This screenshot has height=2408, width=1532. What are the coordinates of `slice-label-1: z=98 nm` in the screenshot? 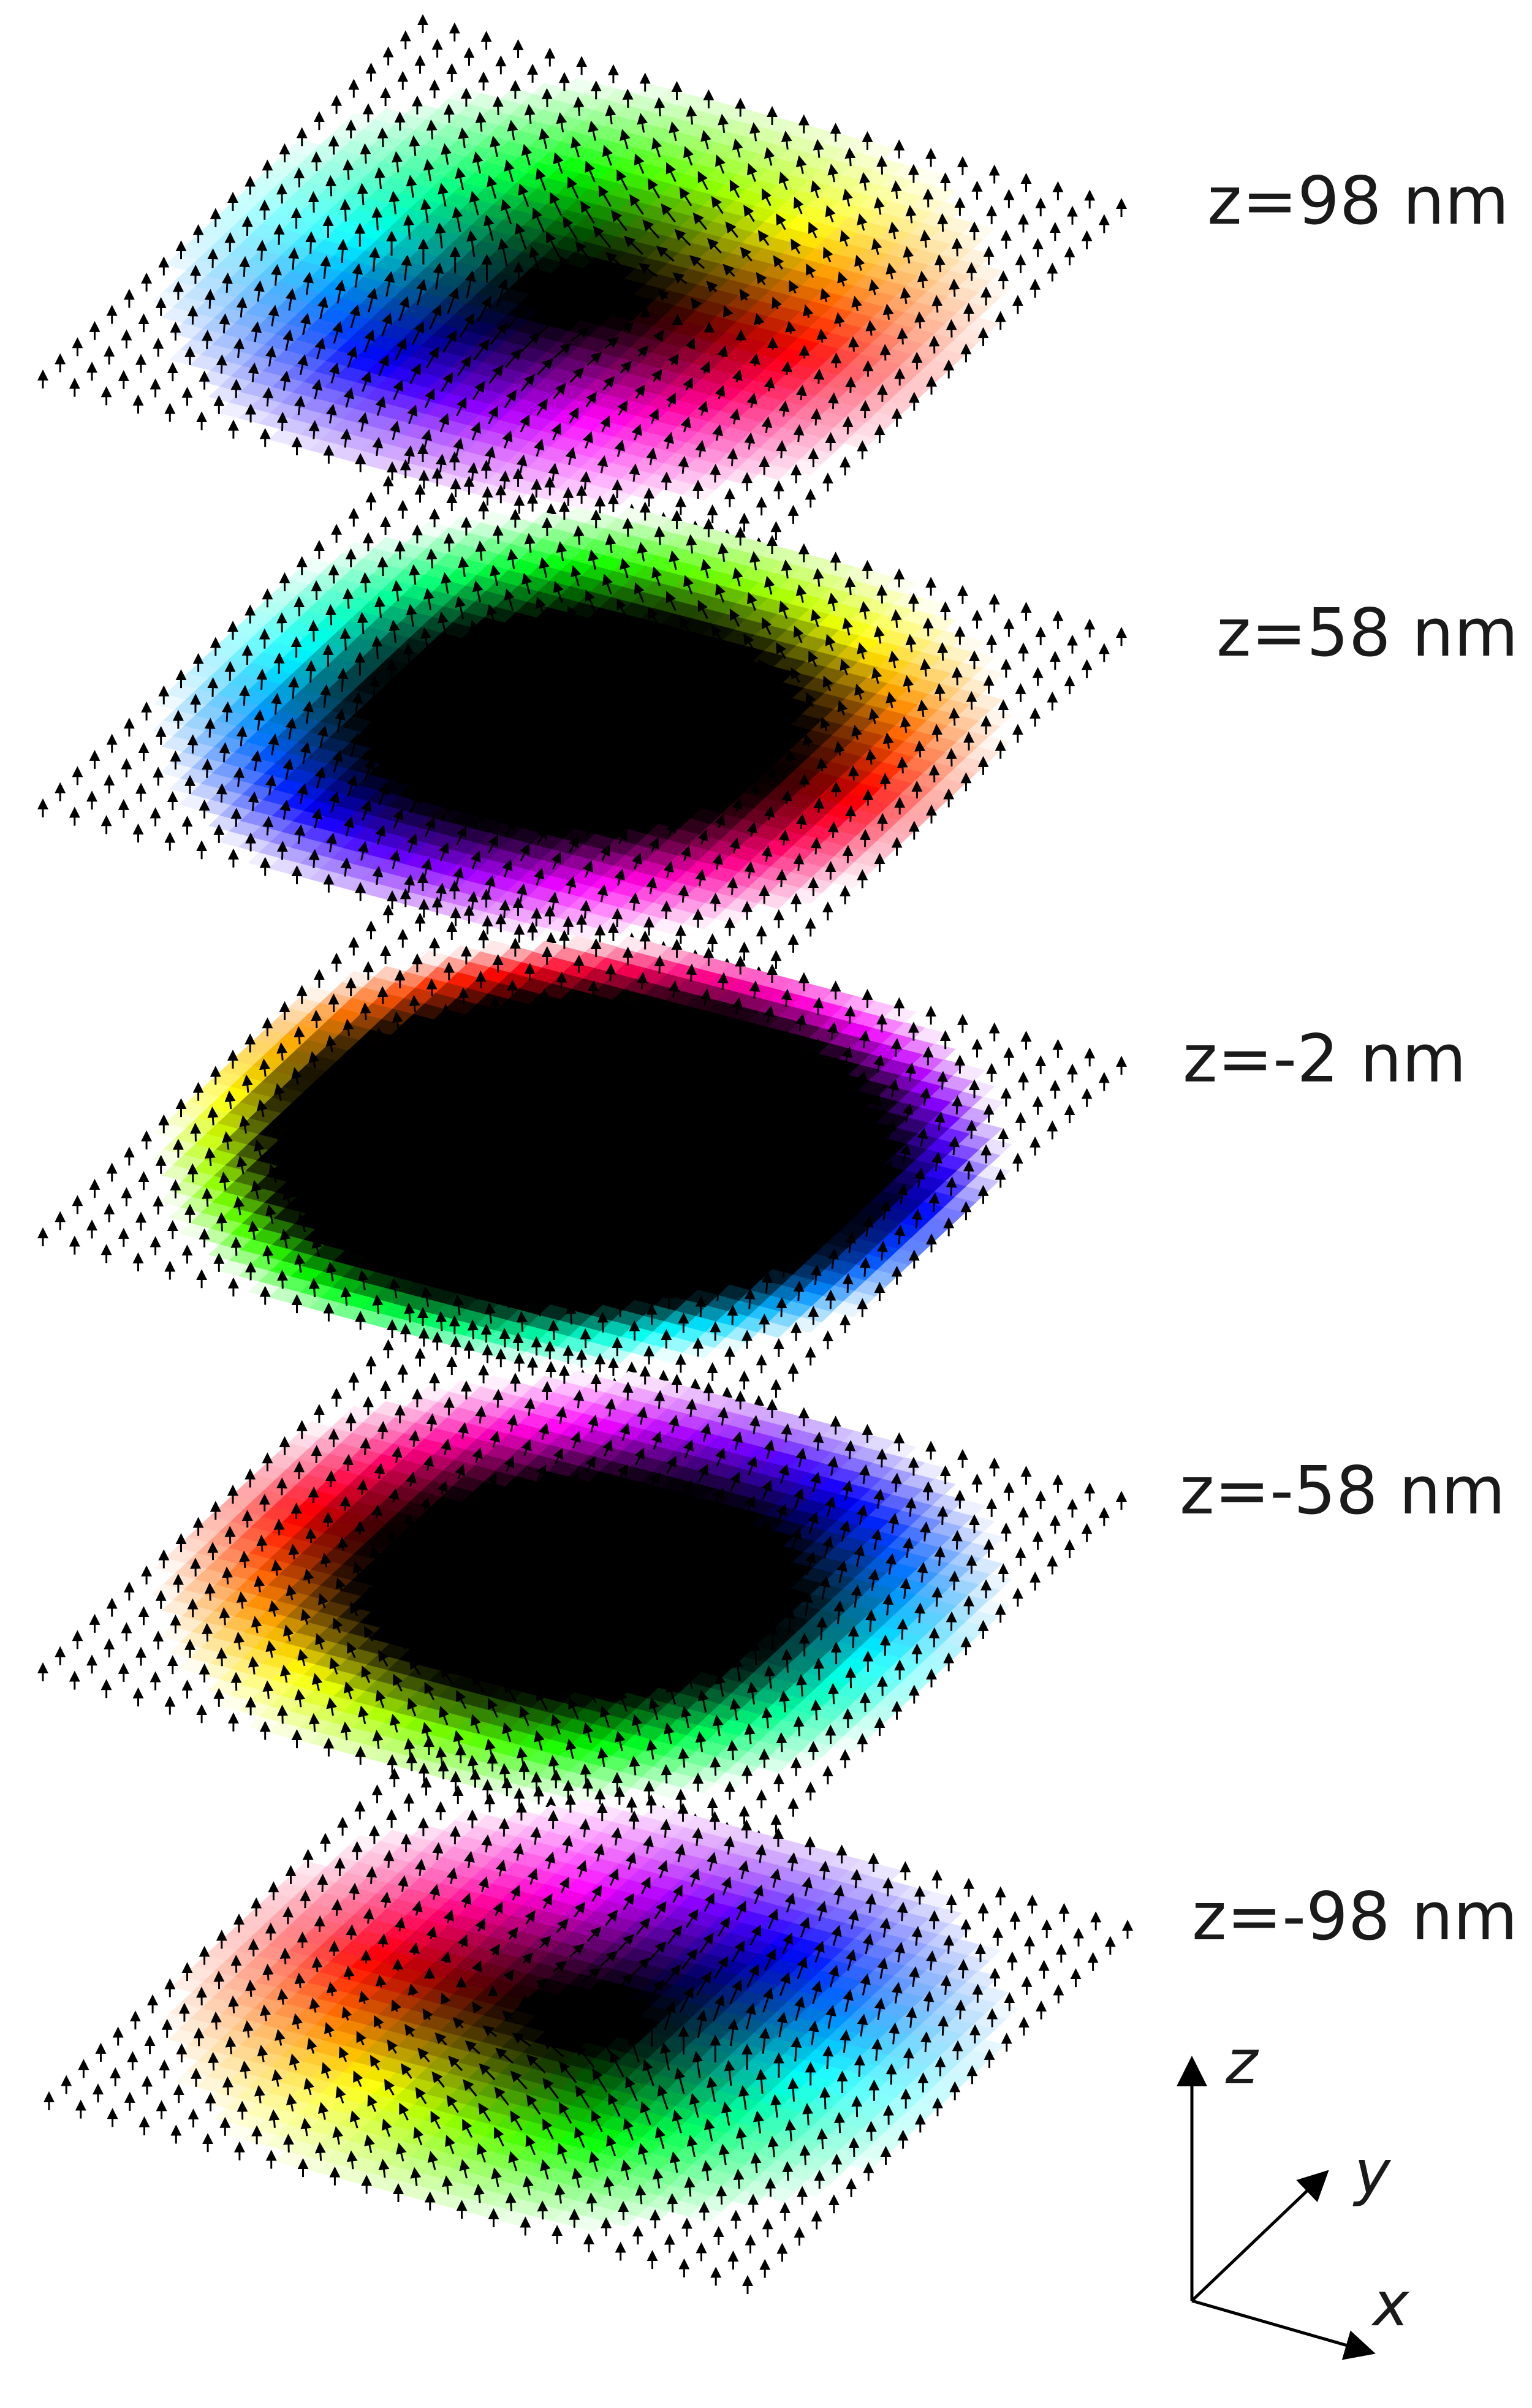 It's located at (1358, 201).